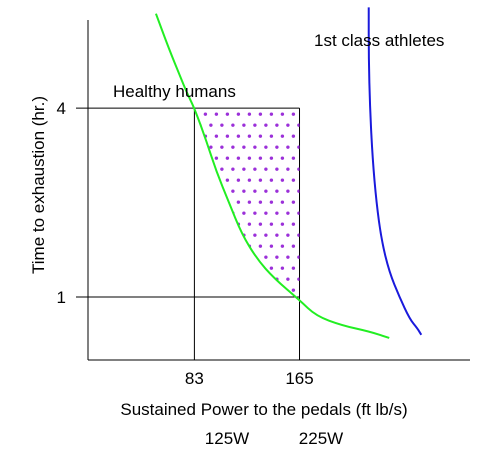  Describe the element at coordinates (227, 438) in the screenshot. I see `secondary-x-label-125w: 125W` at that location.